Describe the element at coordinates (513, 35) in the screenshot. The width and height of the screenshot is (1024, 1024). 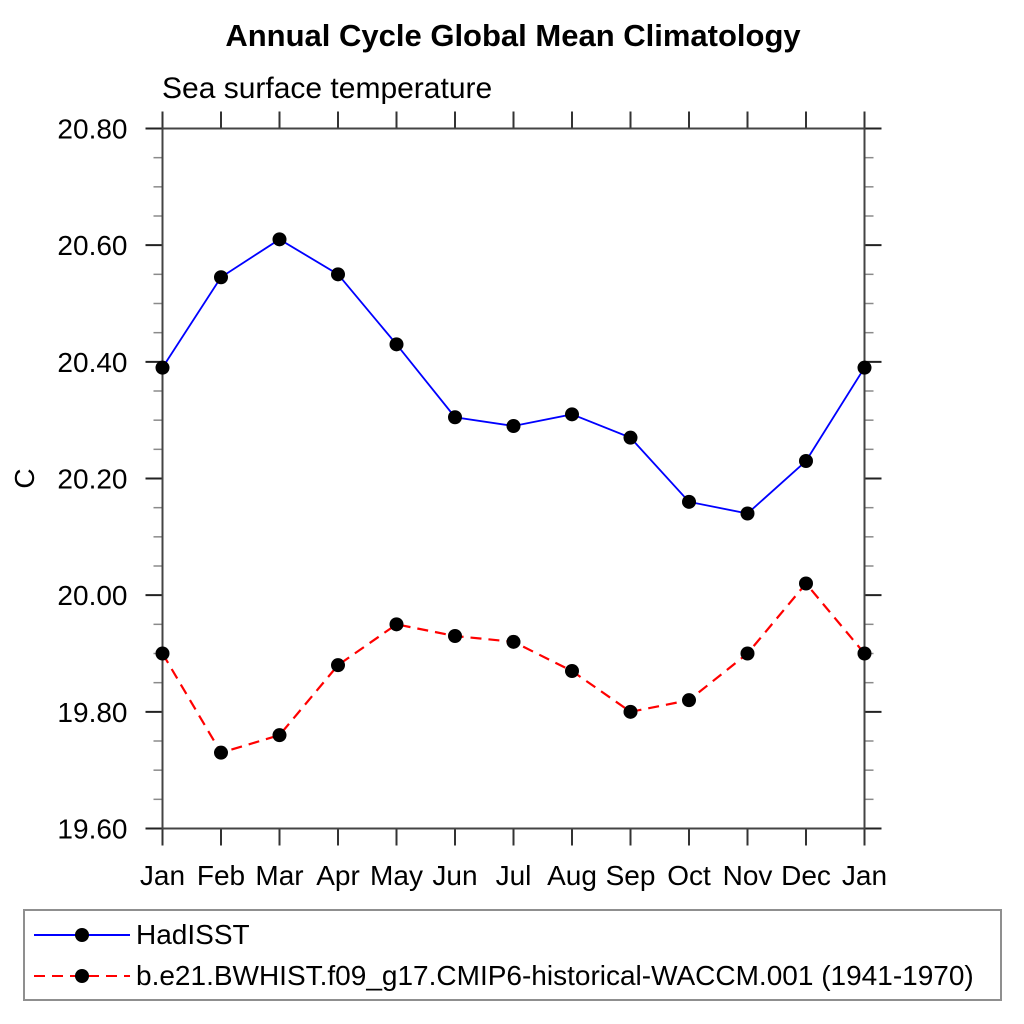
I see `chart-title: Annual Cycle Global Mean Climatology` at that location.